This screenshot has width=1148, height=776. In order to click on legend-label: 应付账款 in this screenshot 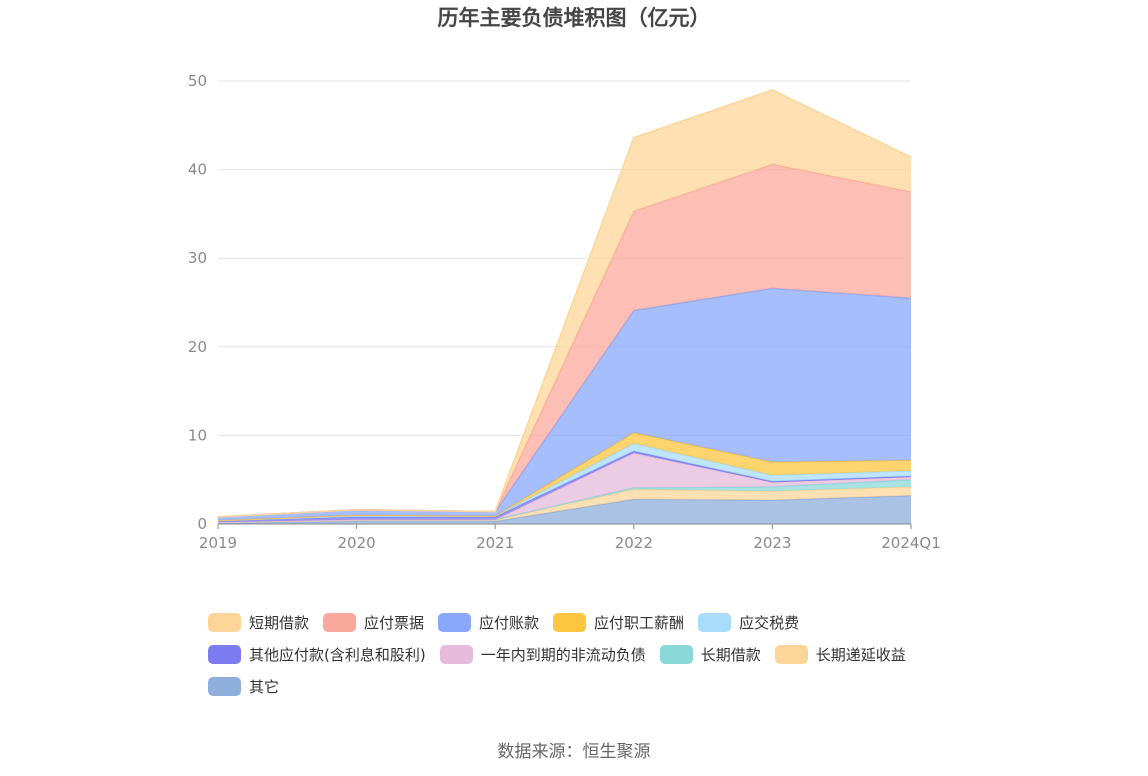, I will do `click(509, 622)`.